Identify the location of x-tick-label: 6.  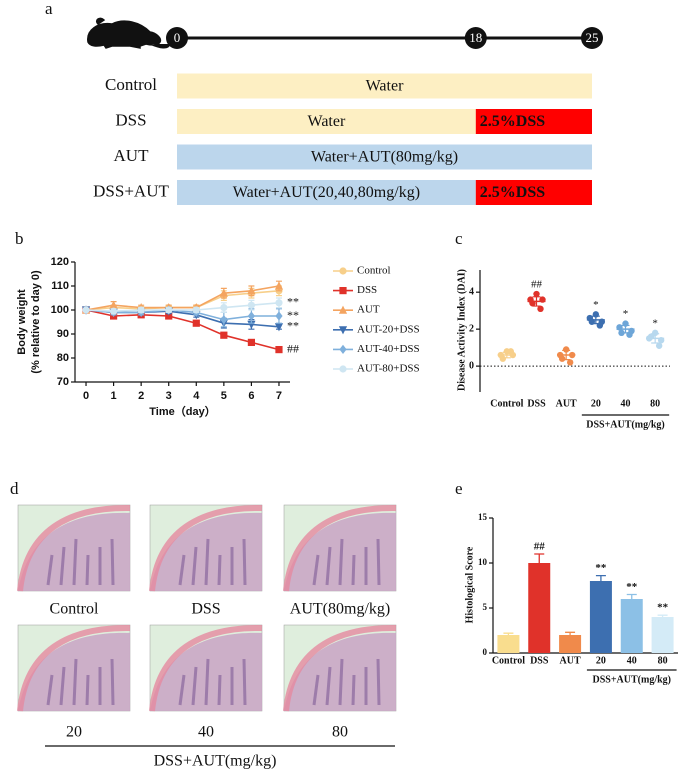
(251, 396).